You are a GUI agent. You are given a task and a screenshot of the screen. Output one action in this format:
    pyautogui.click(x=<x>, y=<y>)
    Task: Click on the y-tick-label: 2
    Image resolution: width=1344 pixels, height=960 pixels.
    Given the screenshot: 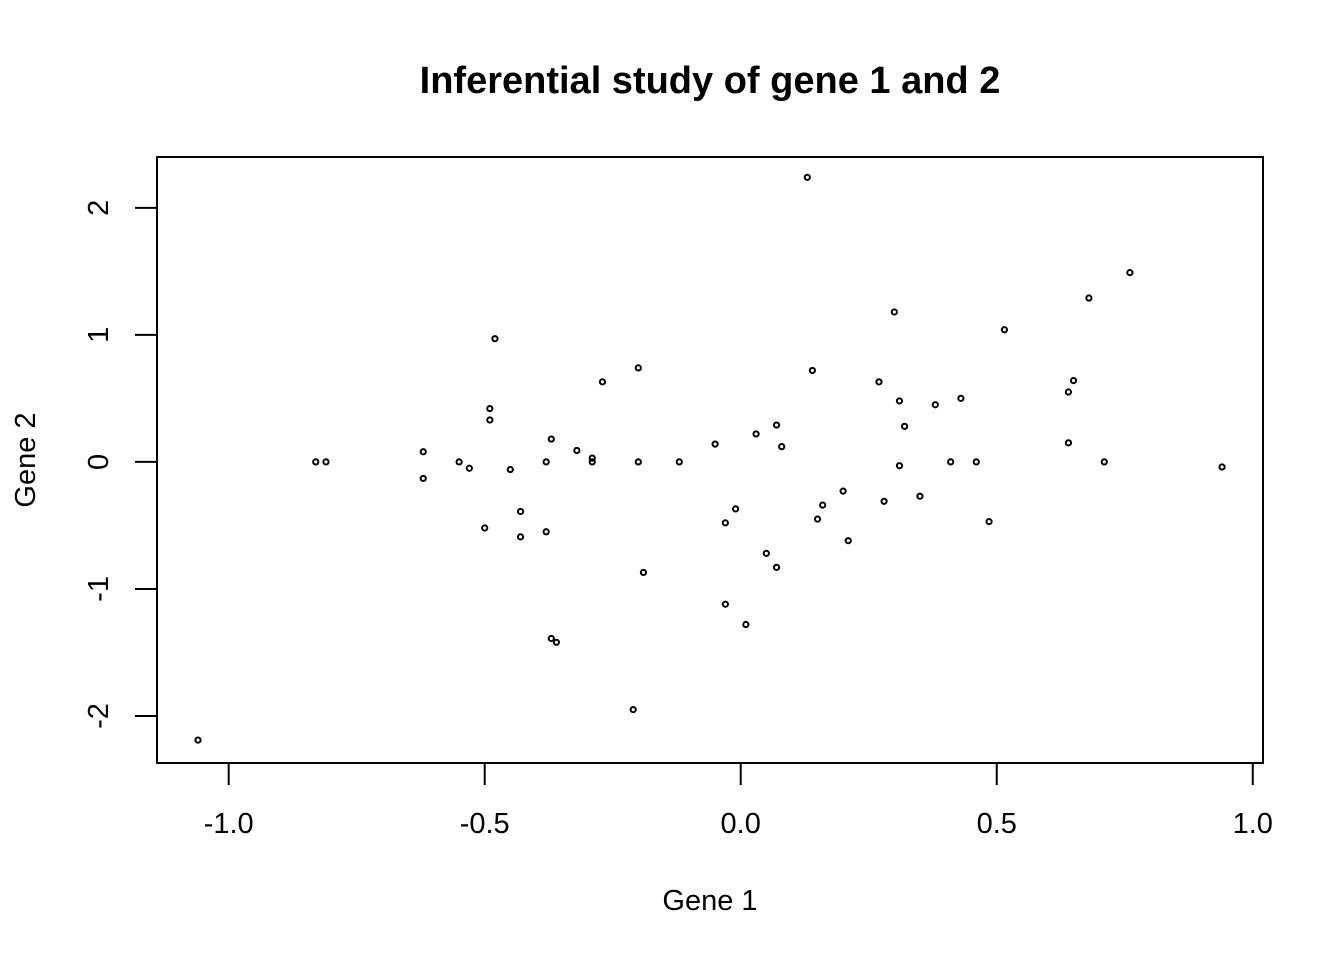 What is the action you would take?
    pyautogui.click(x=99, y=208)
    